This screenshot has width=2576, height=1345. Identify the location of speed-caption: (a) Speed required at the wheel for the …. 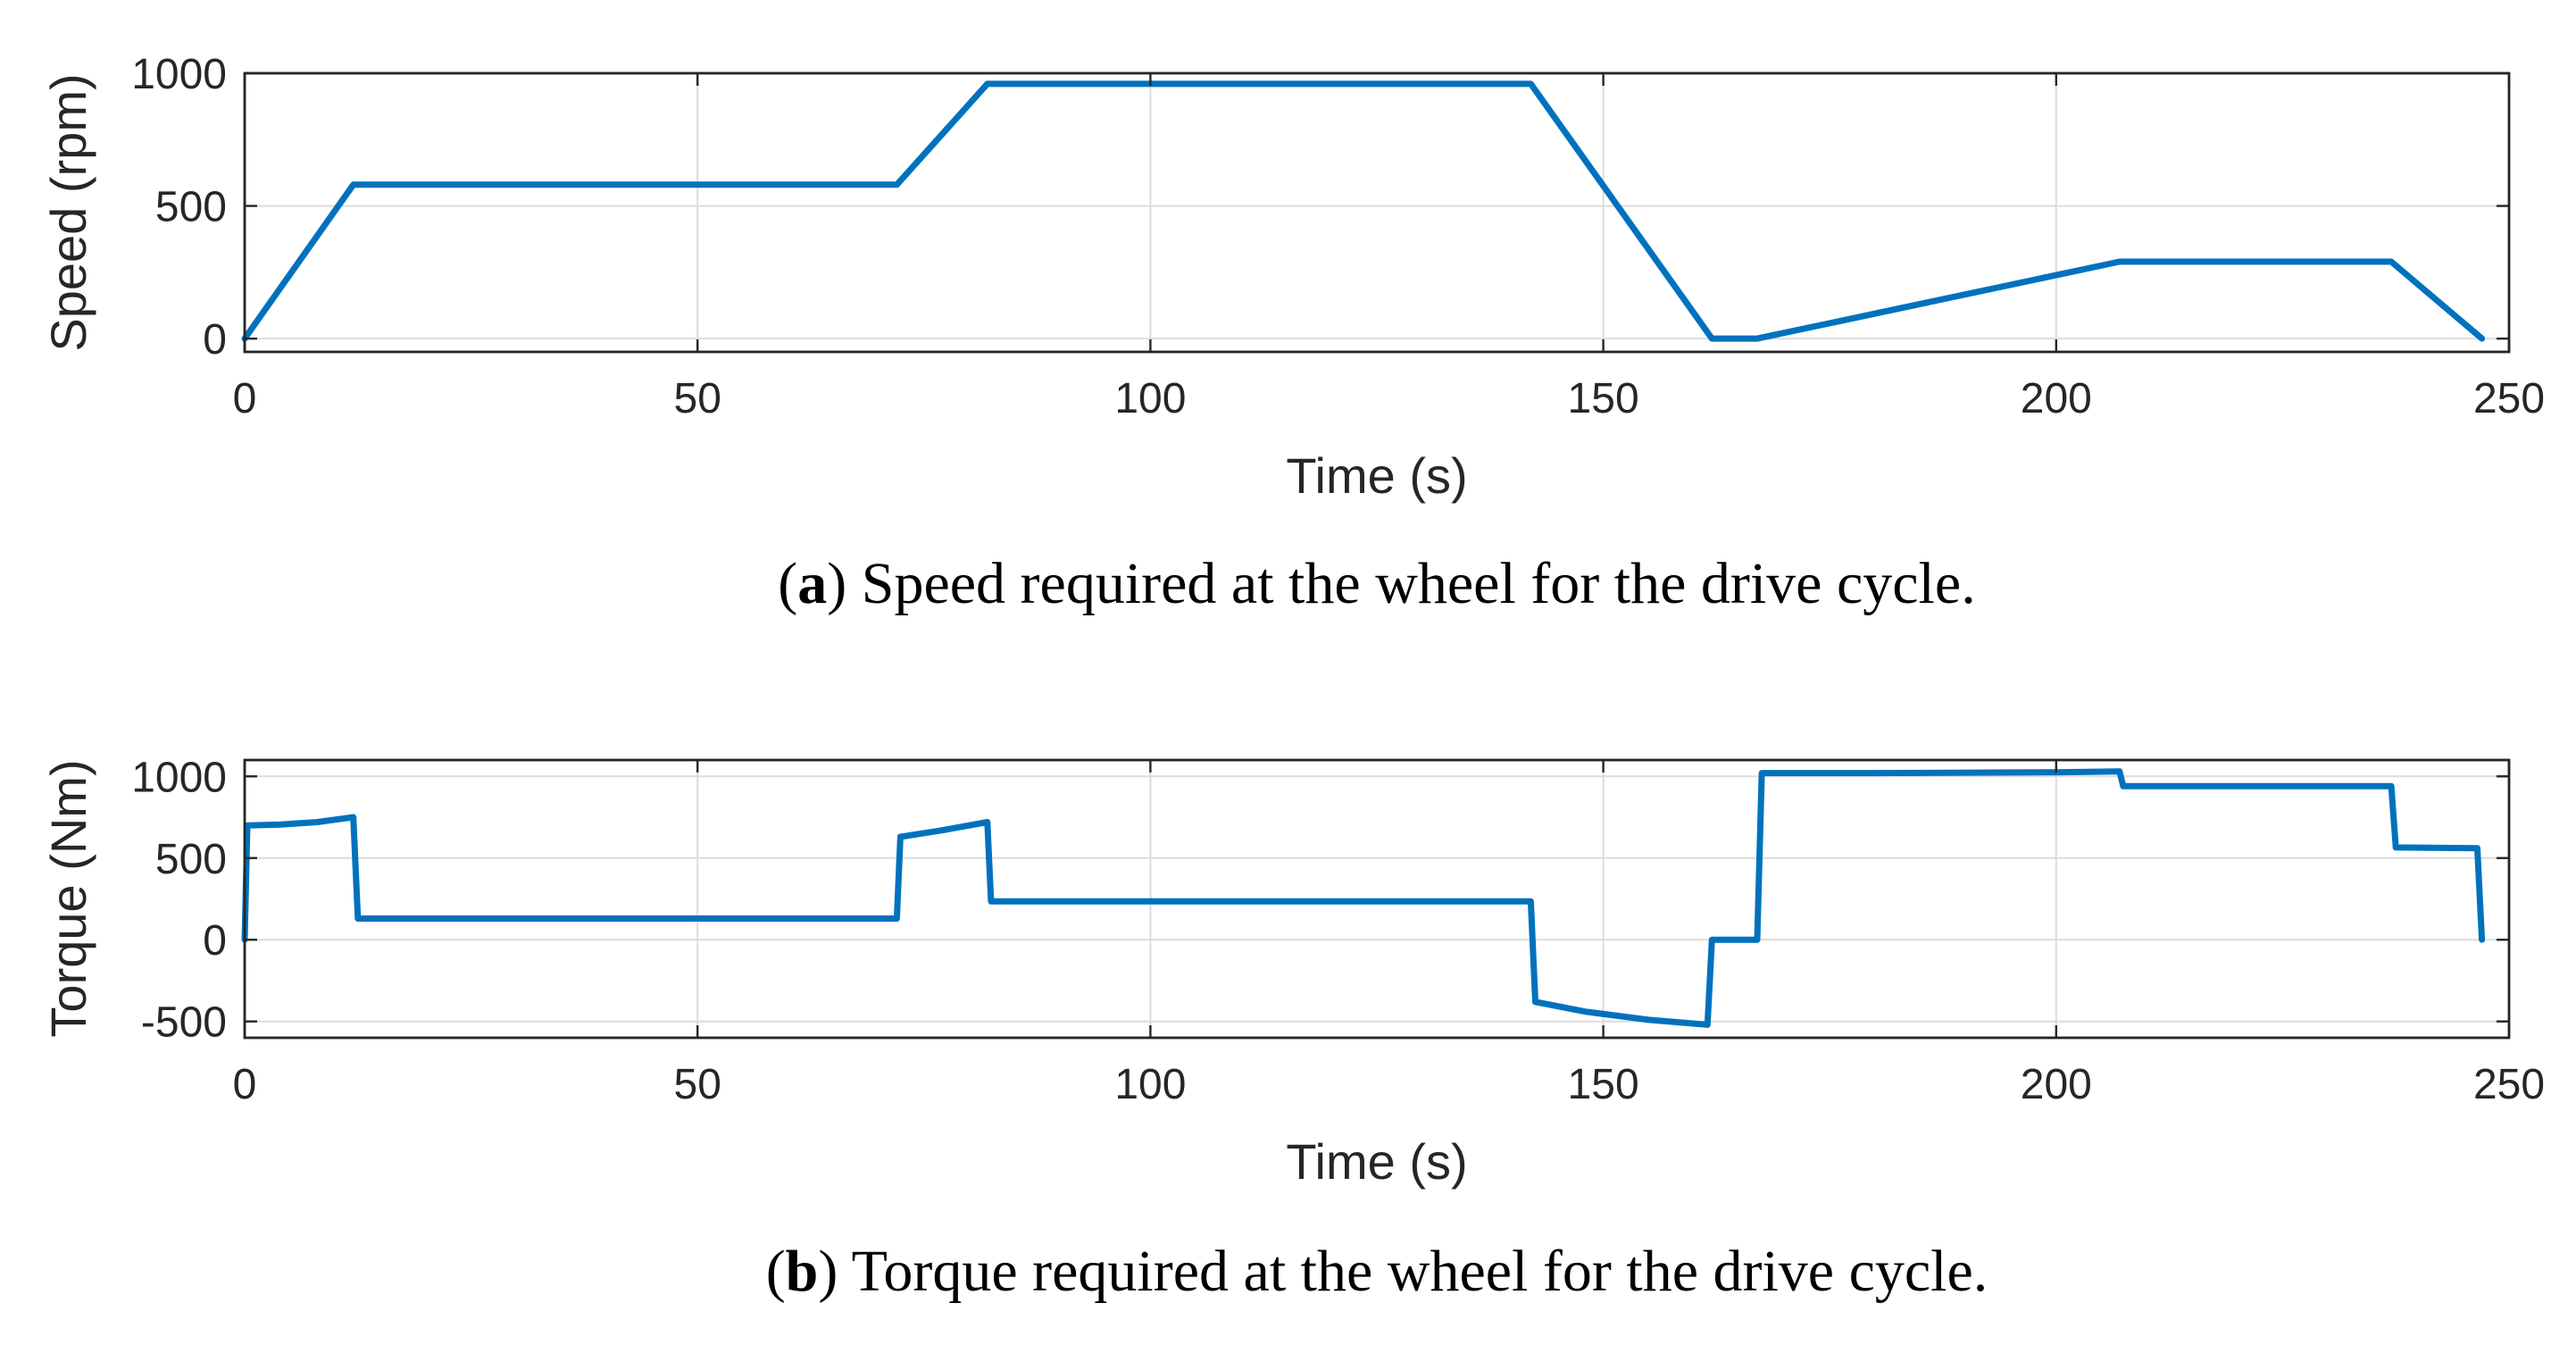
(1376, 583).